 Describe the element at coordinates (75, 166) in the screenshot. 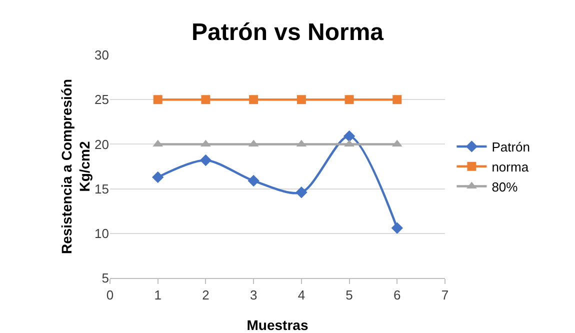

I see `y-axis-title: Resistencia a Compresión Kg/cm2` at that location.